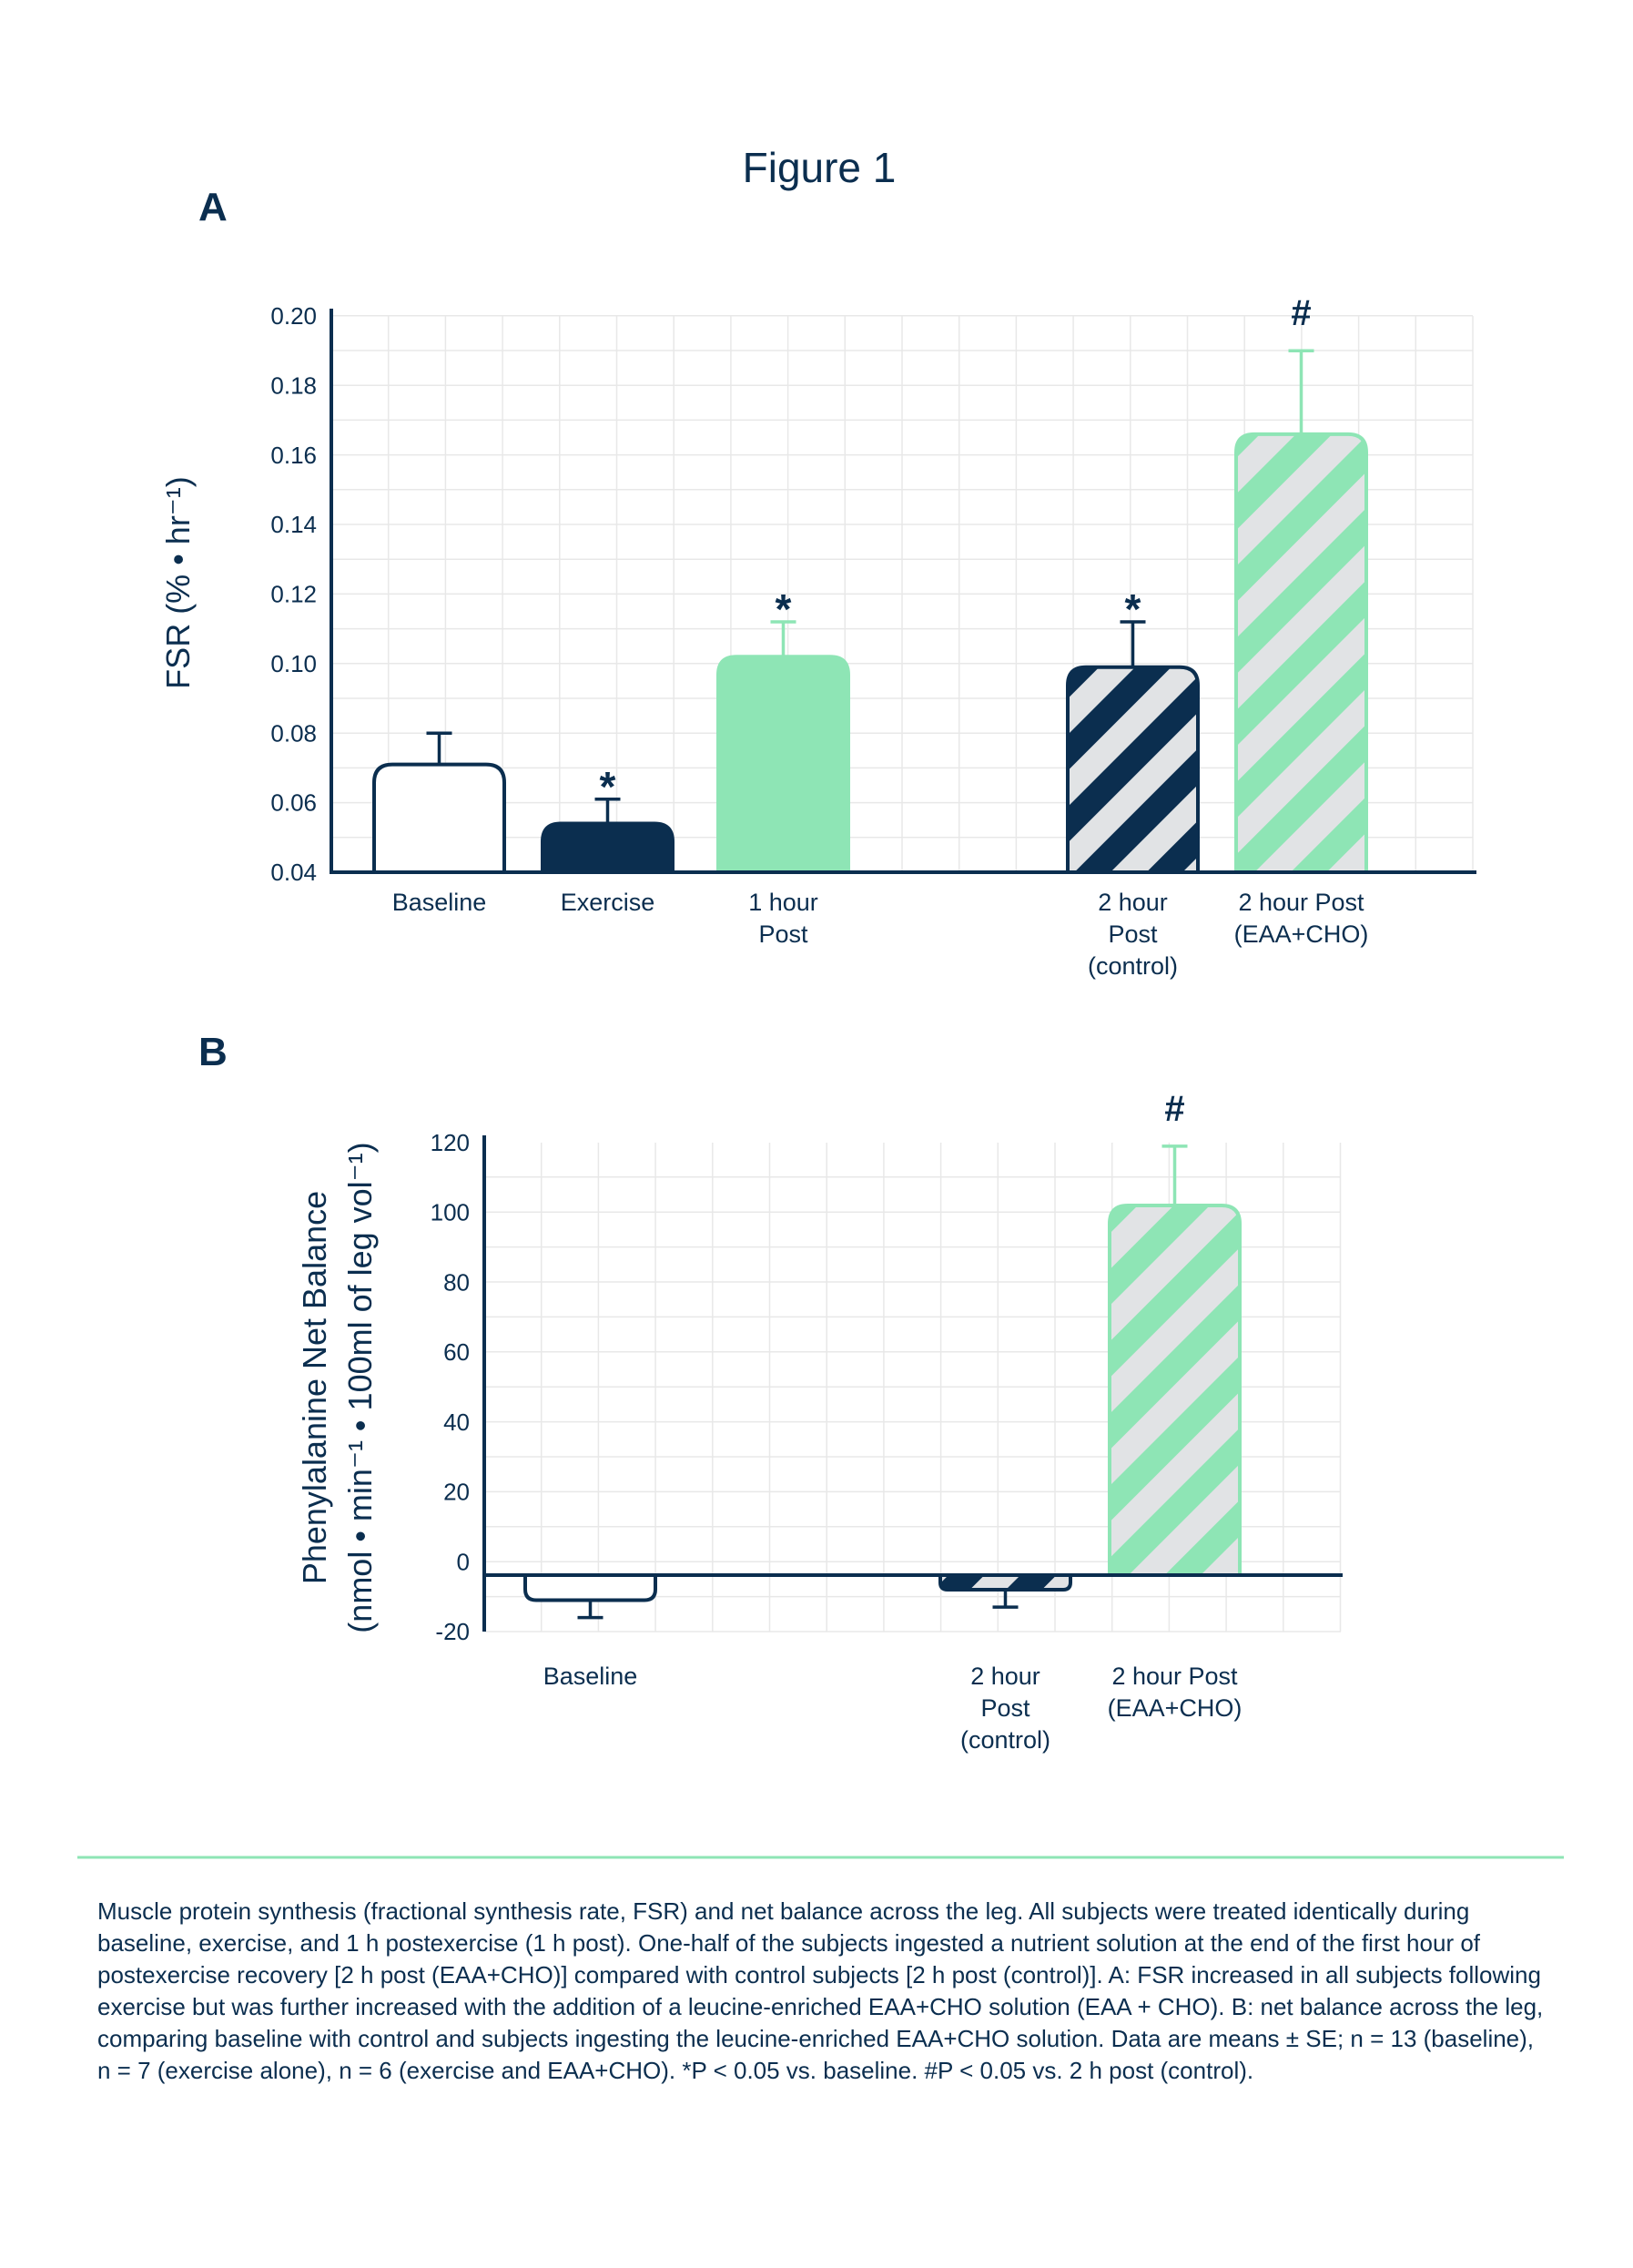 The image size is (1633, 2268). Describe the element at coordinates (450, 1142) in the screenshot. I see `y-tick-label: 120` at that location.